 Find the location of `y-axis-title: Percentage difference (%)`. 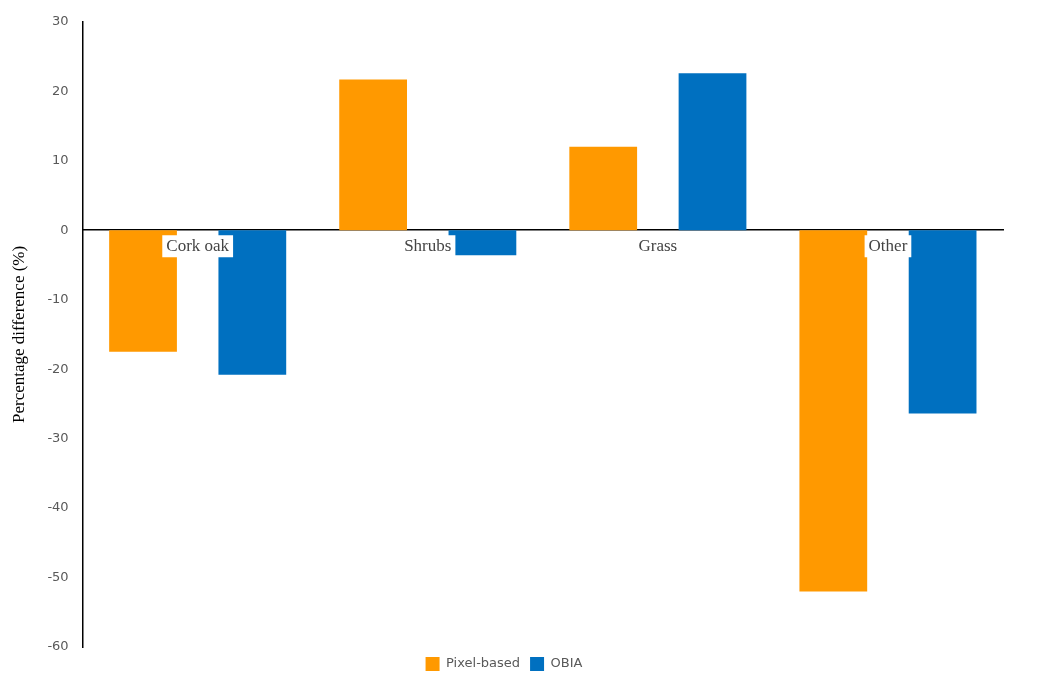

y-axis-title: Percentage difference (%) is located at coordinates (18, 334).